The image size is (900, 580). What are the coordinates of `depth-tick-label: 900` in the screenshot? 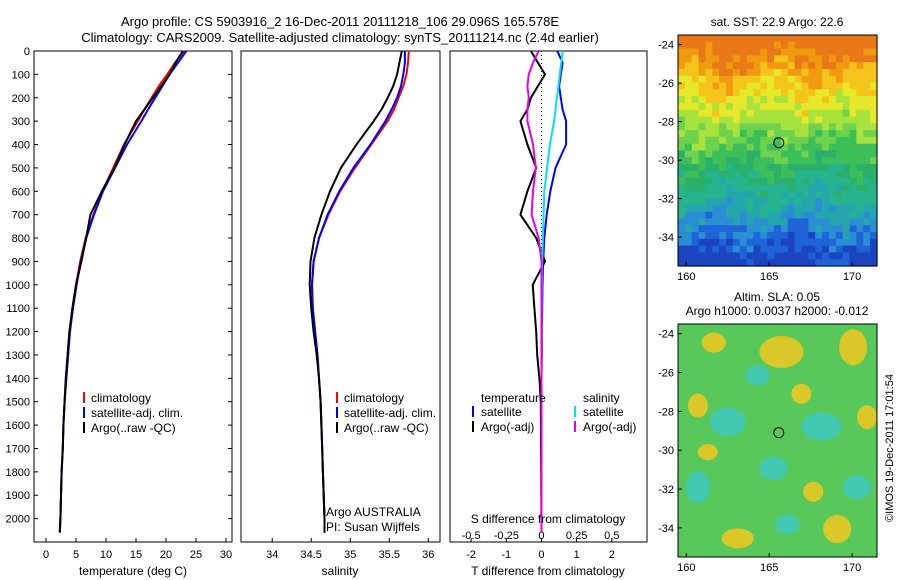 It's located at (21, 262).